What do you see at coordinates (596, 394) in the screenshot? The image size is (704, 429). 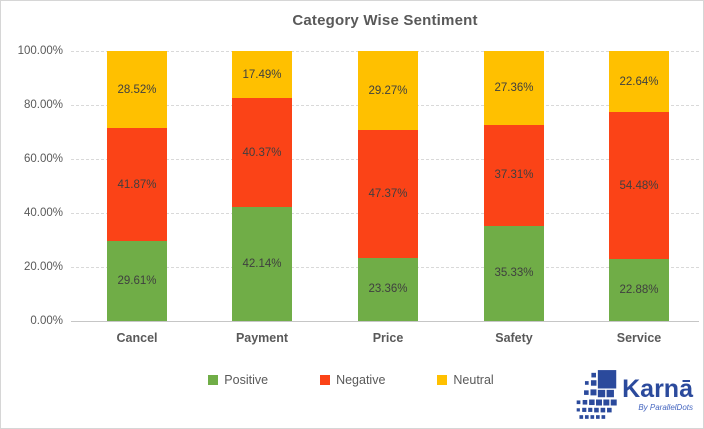 I see `paralleldots-mark-icon` at bounding box center [596, 394].